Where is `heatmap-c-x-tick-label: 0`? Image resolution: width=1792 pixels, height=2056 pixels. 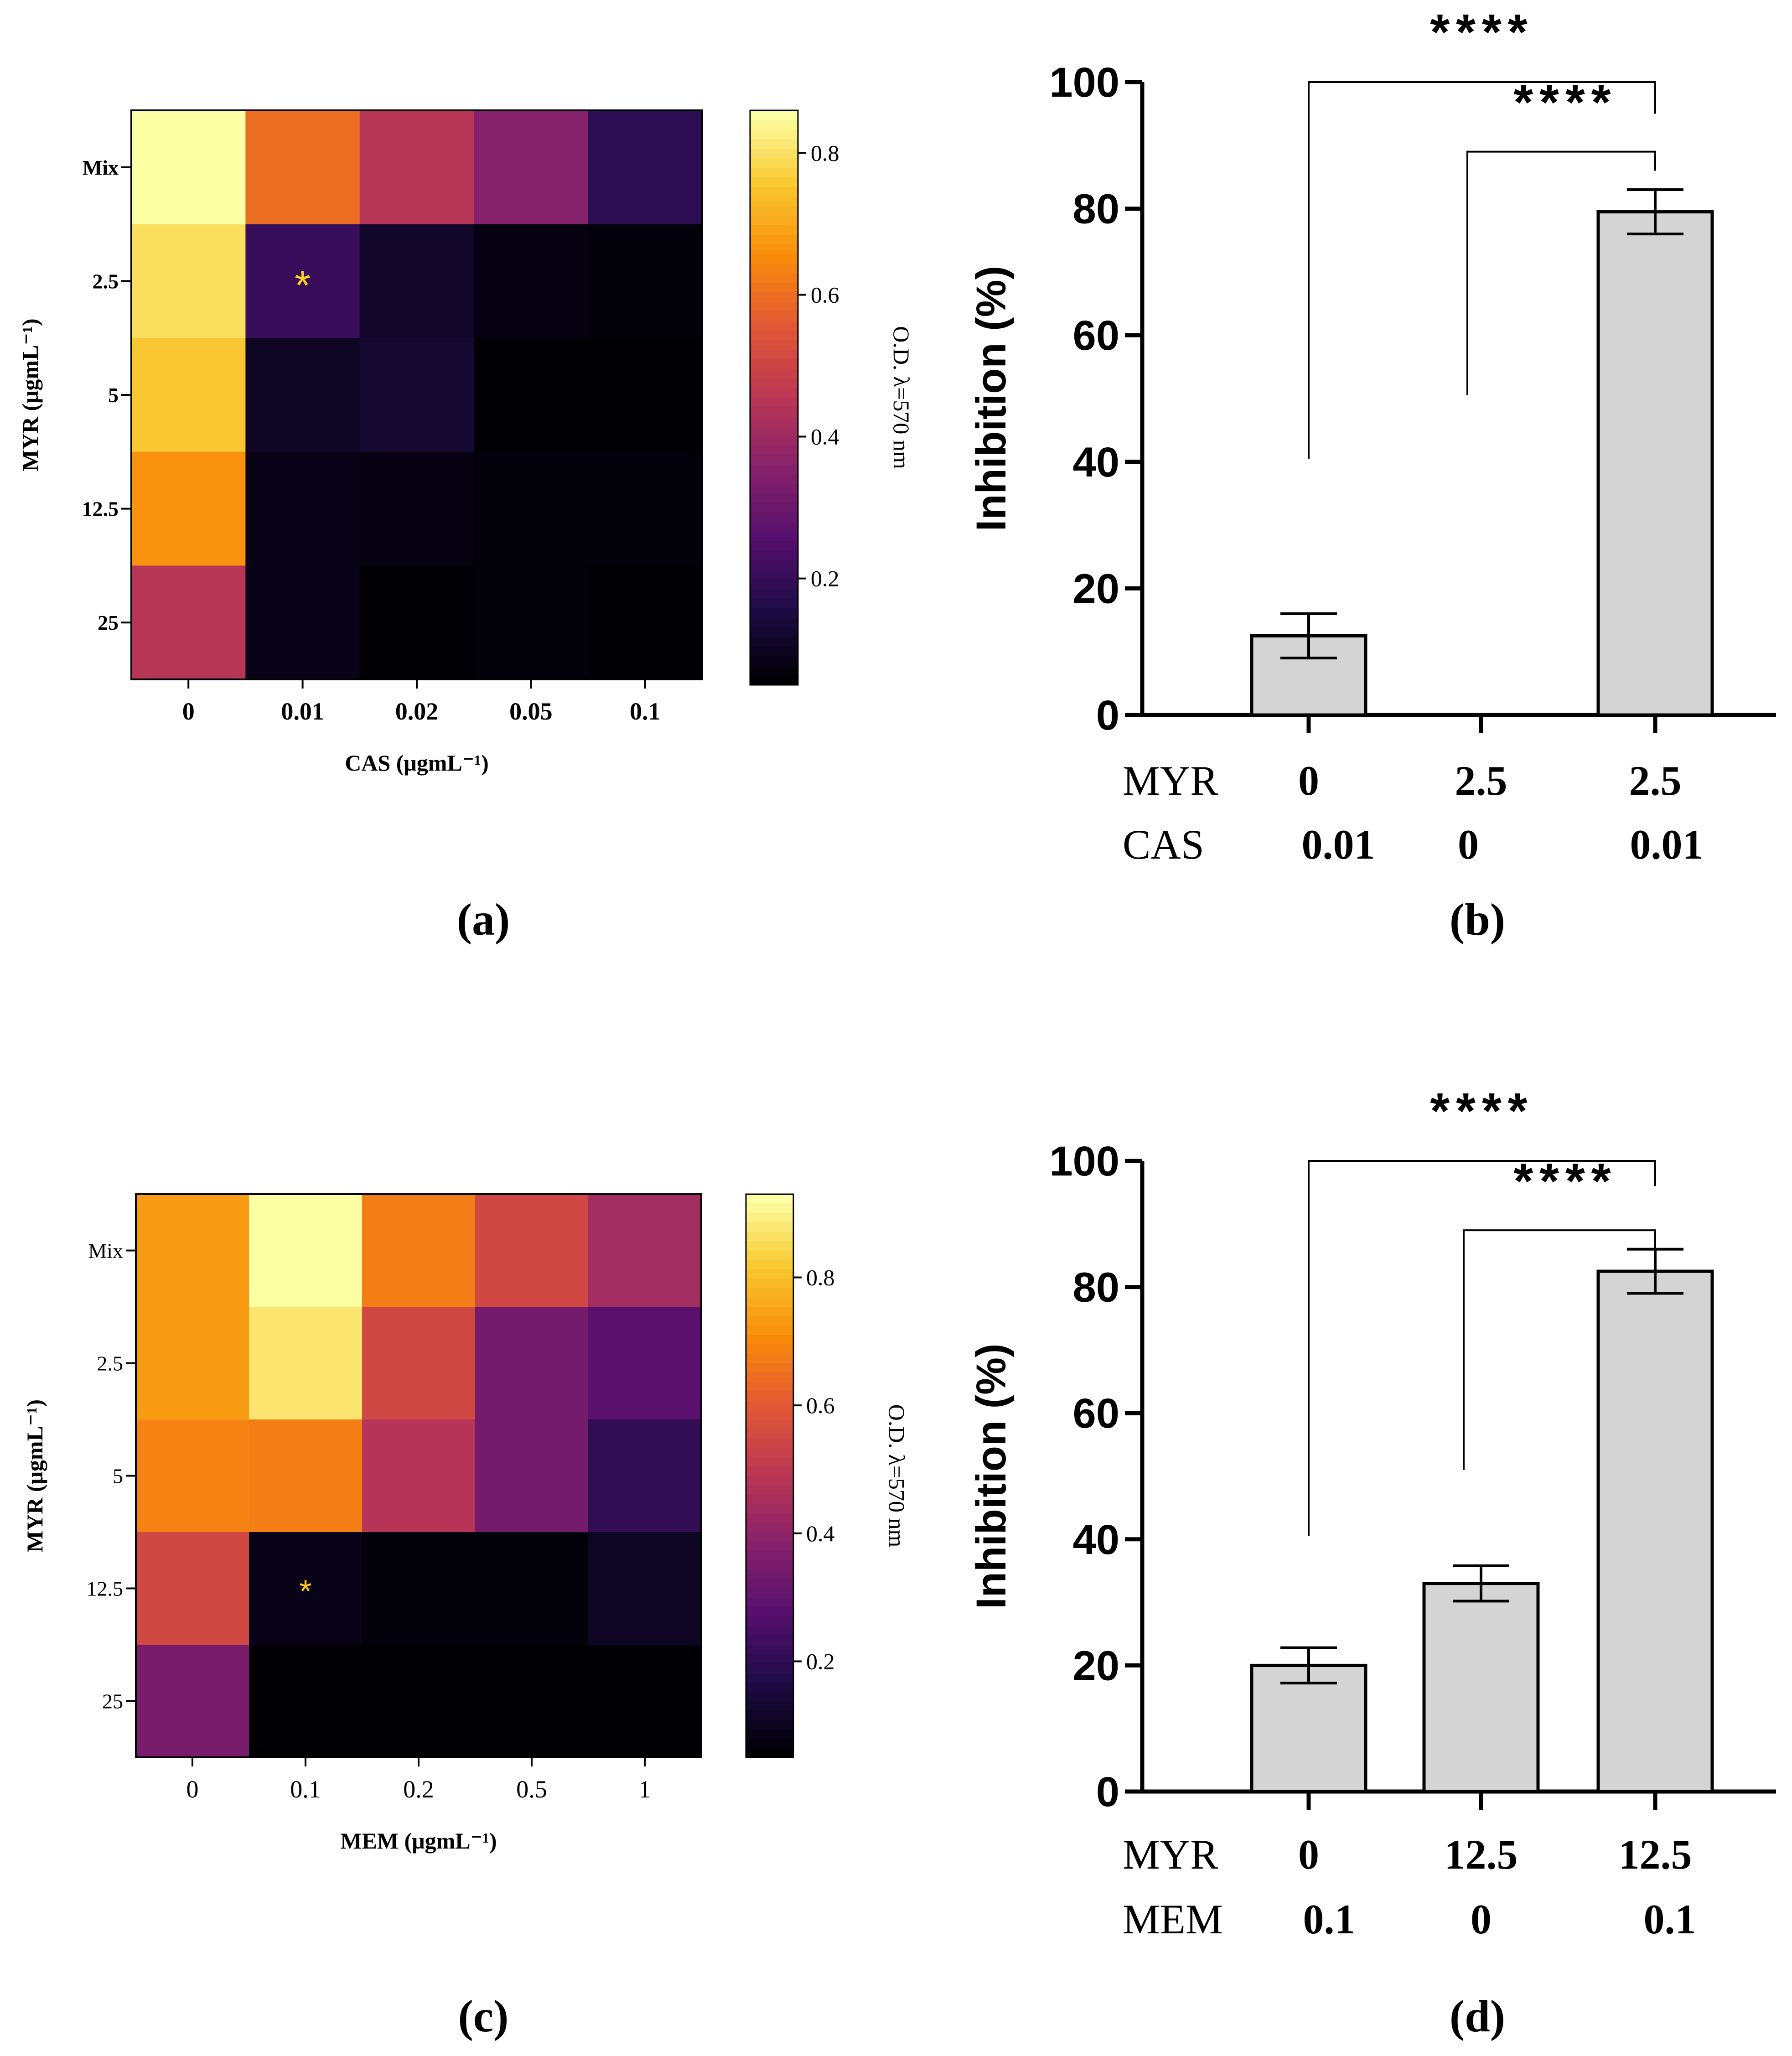 heatmap-c-x-tick-label: 0 is located at coordinates (192, 1790).